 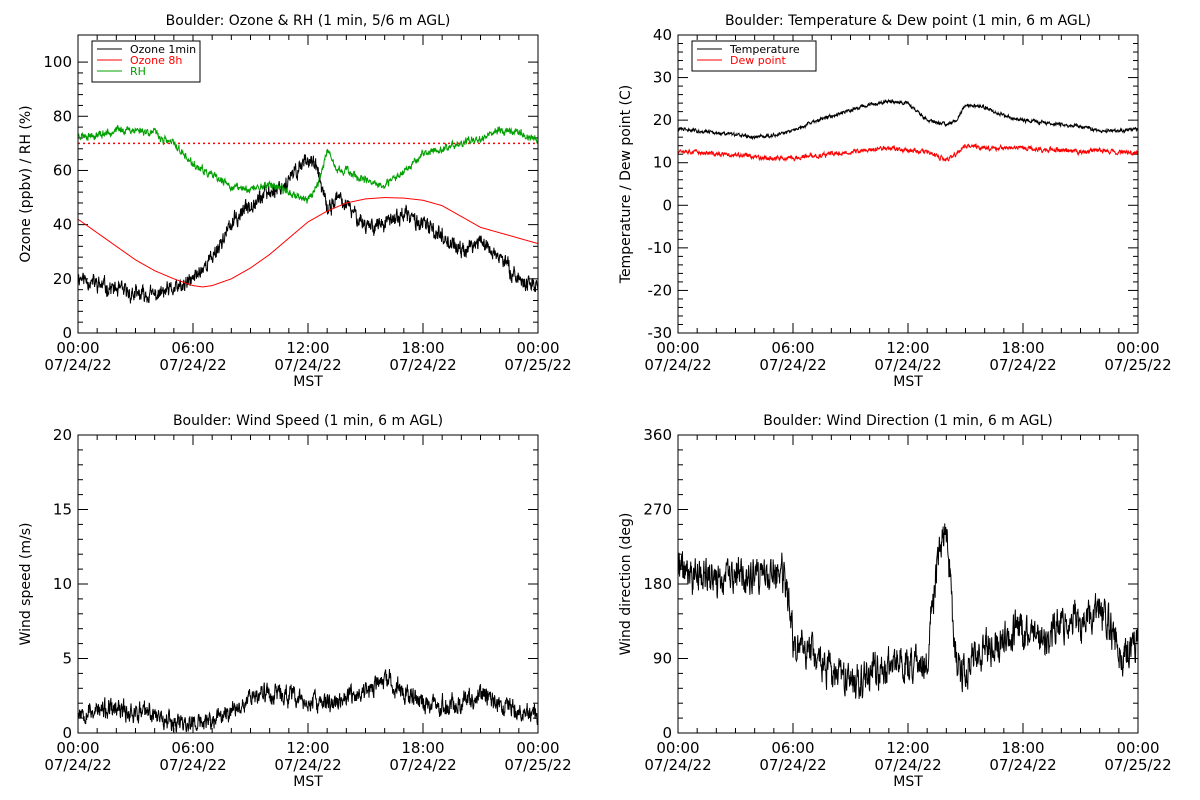 I want to click on series-line-ozone-1min, so click(x=308, y=229).